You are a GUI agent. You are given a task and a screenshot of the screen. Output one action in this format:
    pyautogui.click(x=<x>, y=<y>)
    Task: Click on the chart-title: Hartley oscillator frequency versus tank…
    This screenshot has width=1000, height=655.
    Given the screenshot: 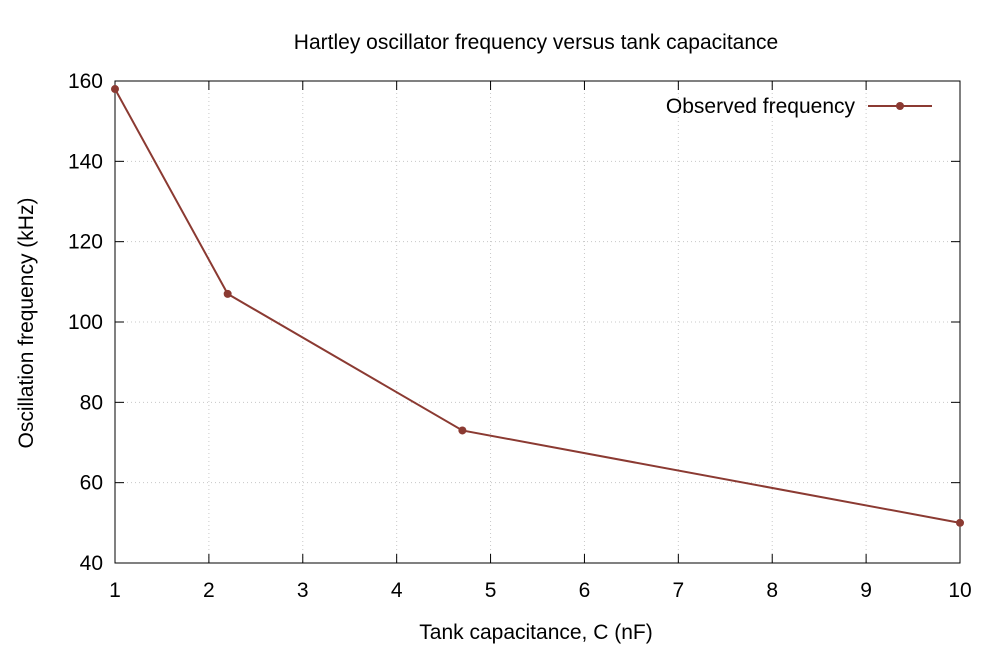 What is the action you would take?
    pyautogui.click(x=536, y=42)
    